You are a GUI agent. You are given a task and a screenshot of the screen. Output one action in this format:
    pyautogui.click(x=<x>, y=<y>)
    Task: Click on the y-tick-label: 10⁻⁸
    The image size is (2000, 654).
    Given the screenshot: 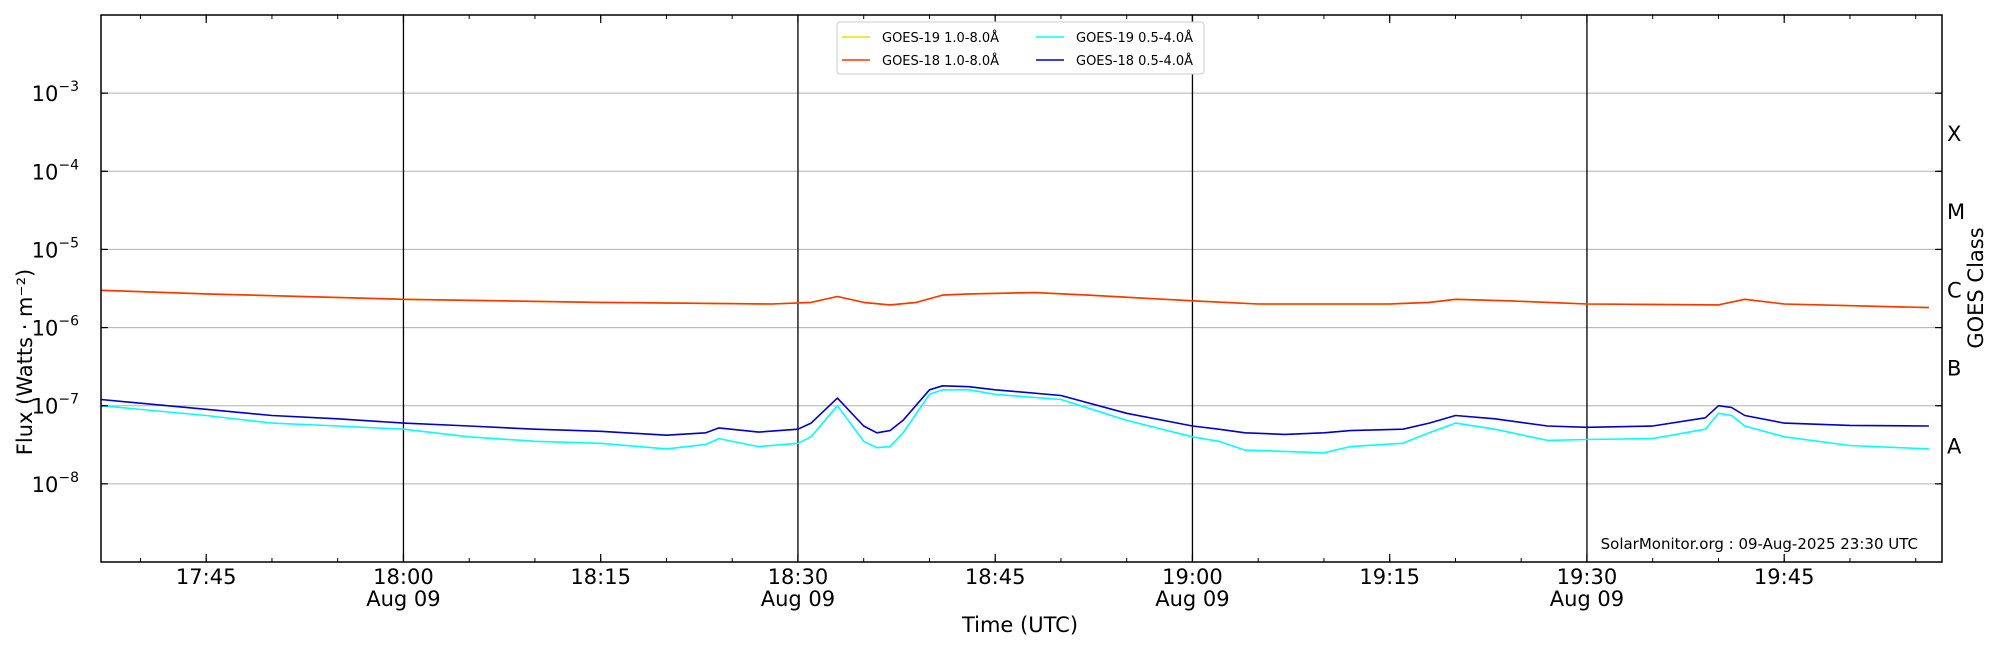 What is the action you would take?
    pyautogui.click(x=55, y=483)
    